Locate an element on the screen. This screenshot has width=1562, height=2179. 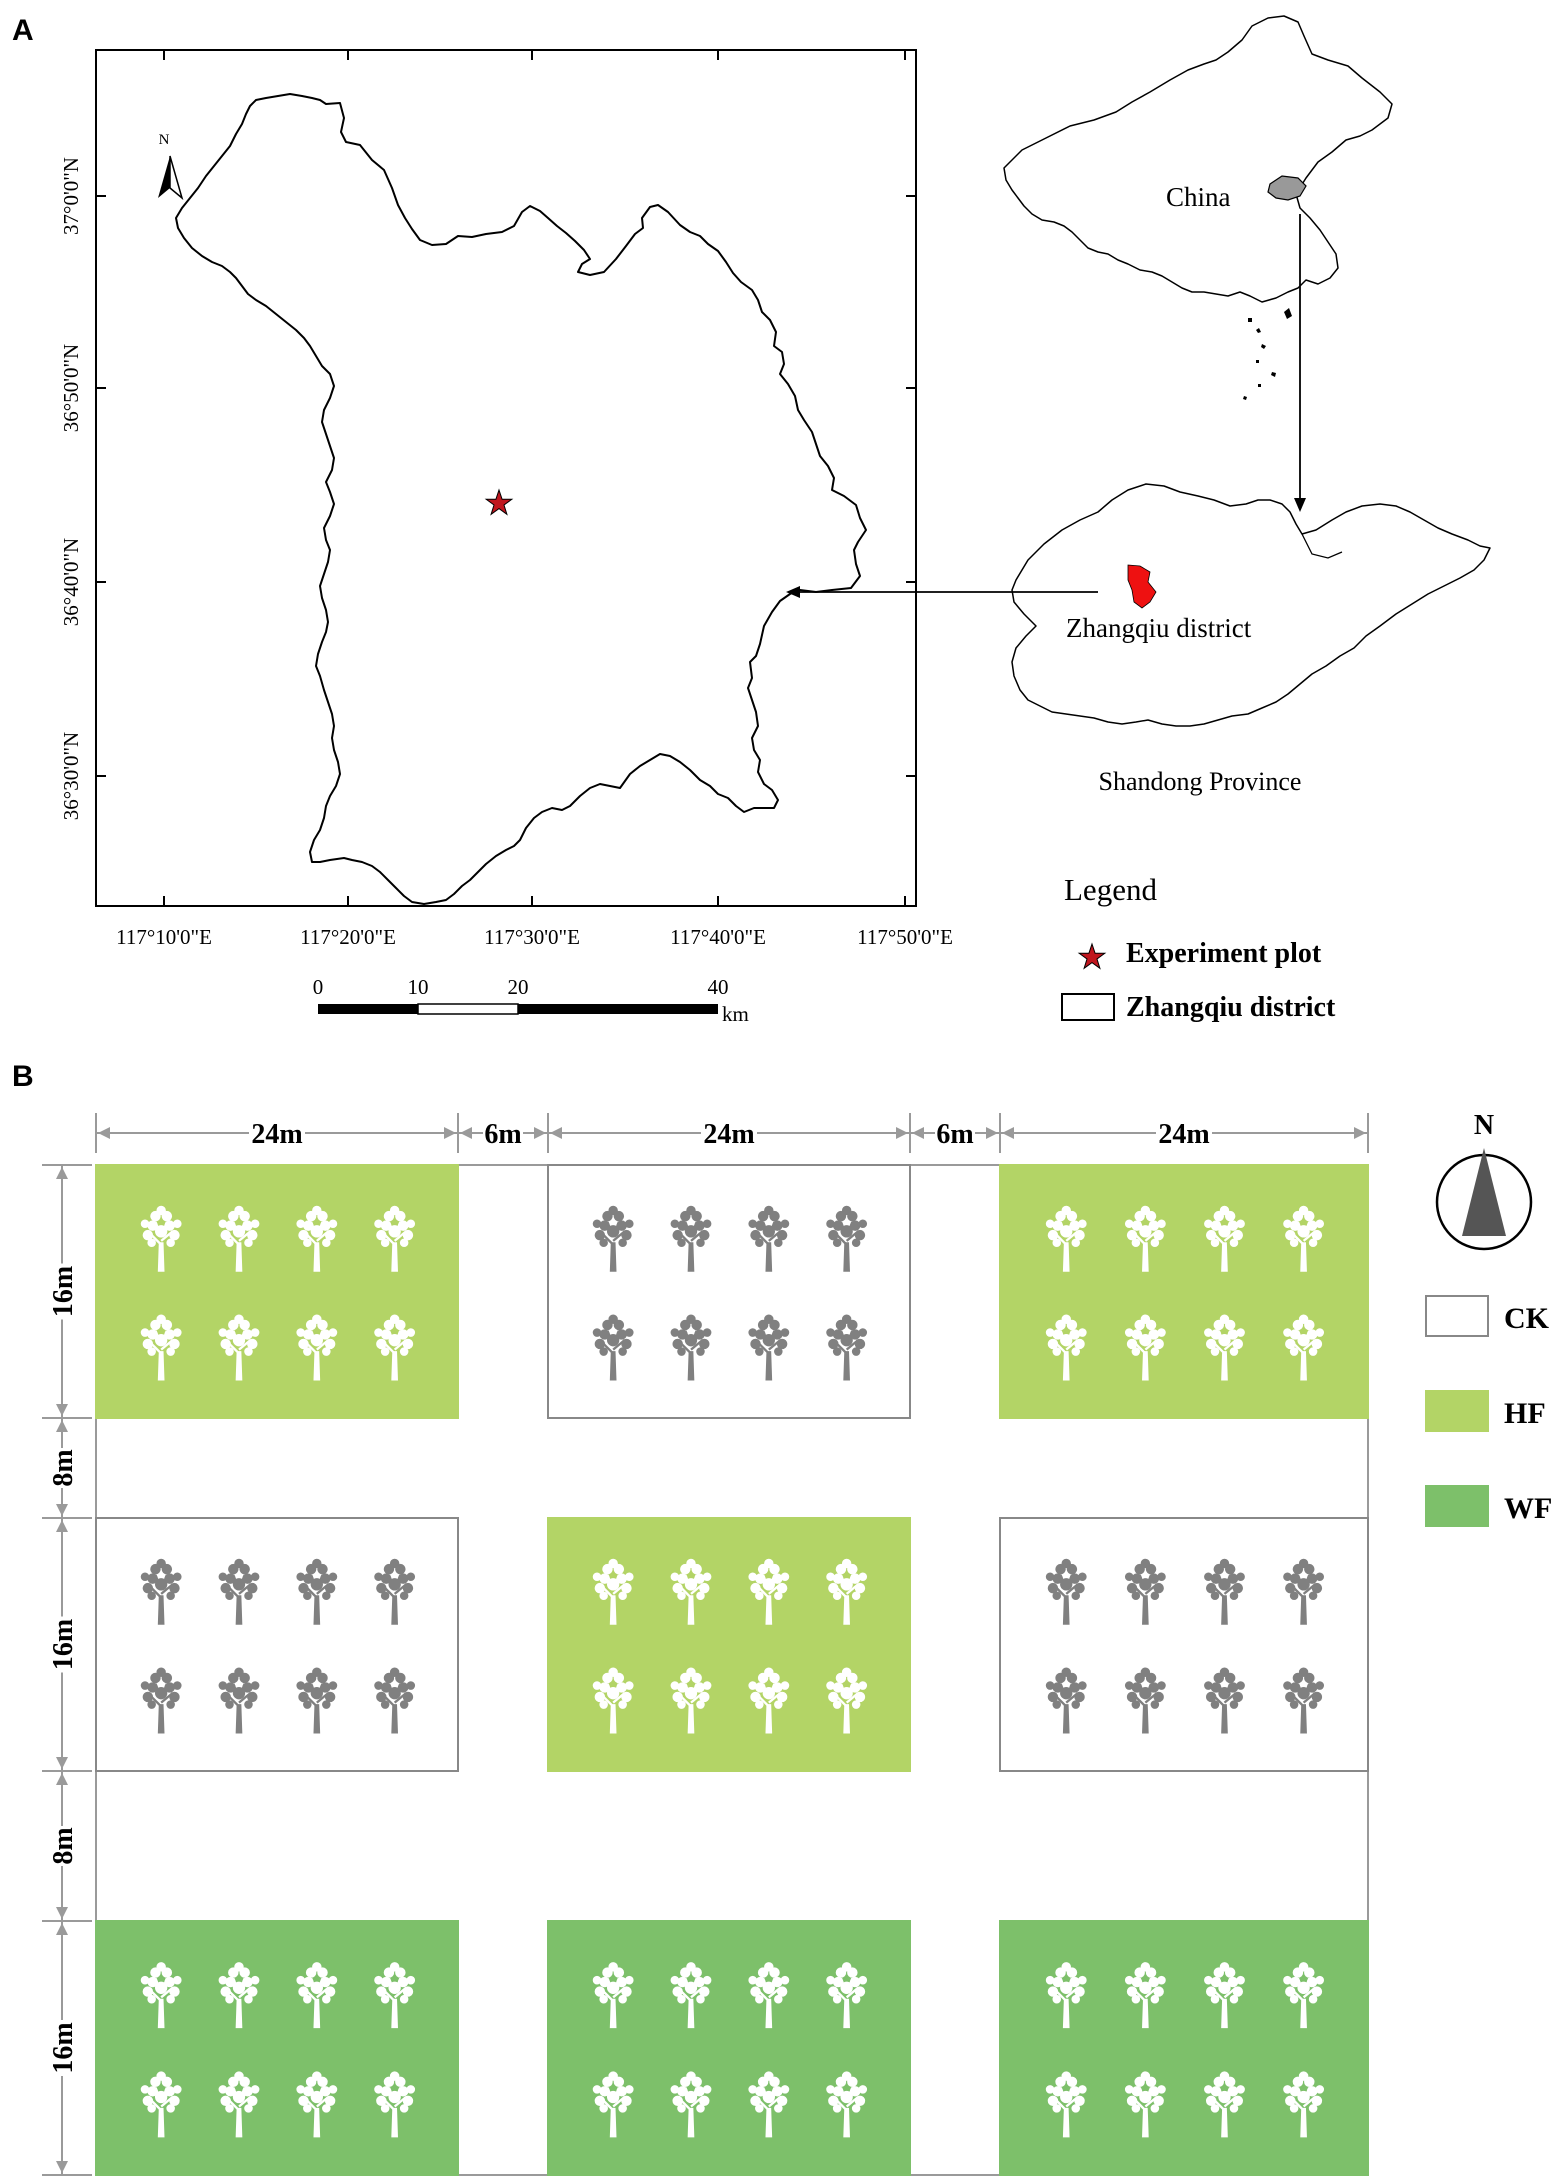
row-dimensions: 16m 8m 16m 8m 16m is located at coordinates (67, 1670).